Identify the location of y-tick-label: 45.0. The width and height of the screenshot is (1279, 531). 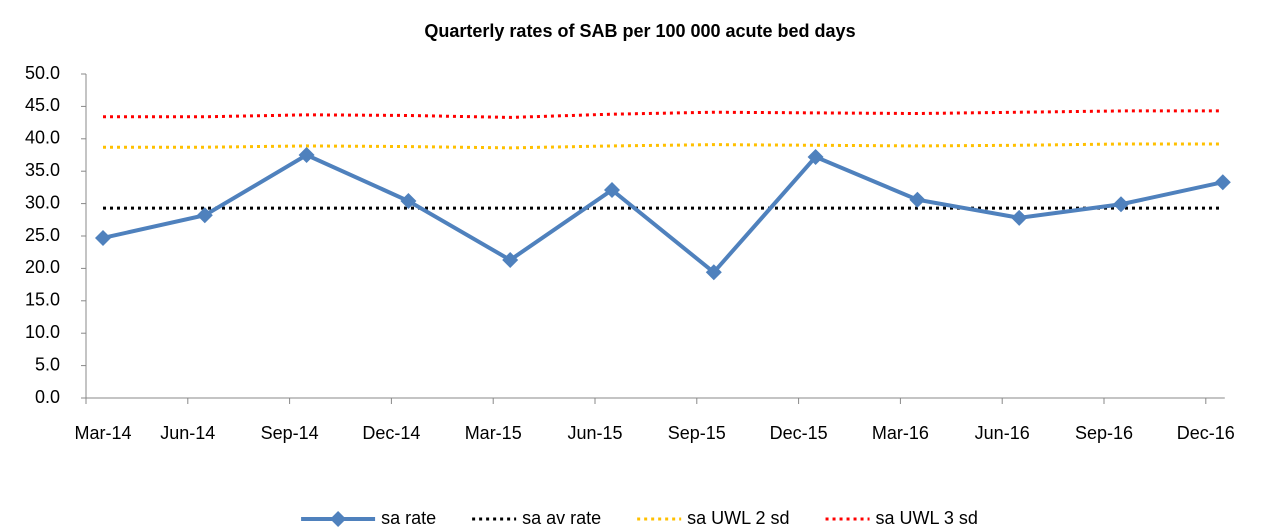
(42, 105).